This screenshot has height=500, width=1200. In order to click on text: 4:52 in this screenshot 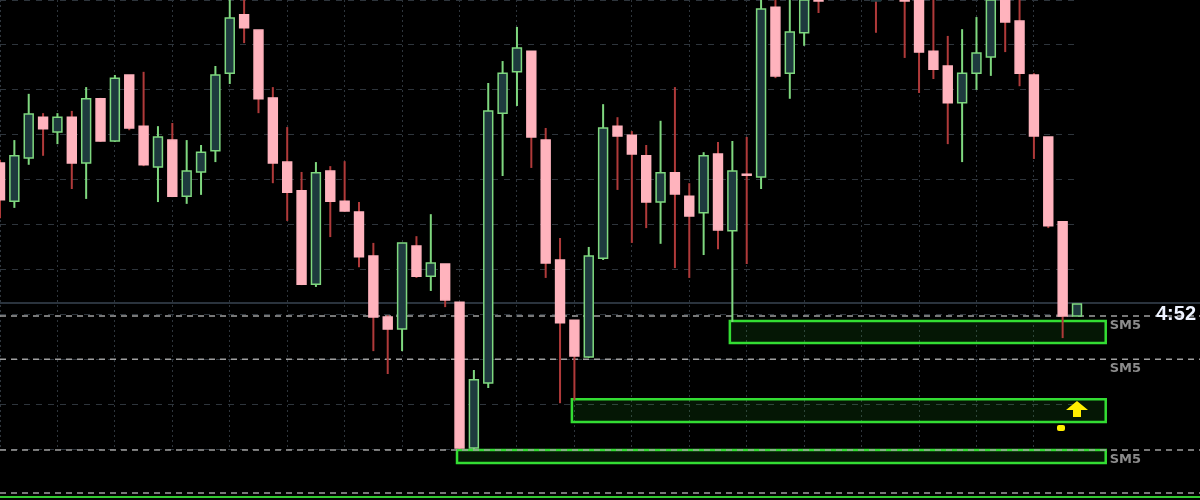, I will do `click(1175, 313)`.